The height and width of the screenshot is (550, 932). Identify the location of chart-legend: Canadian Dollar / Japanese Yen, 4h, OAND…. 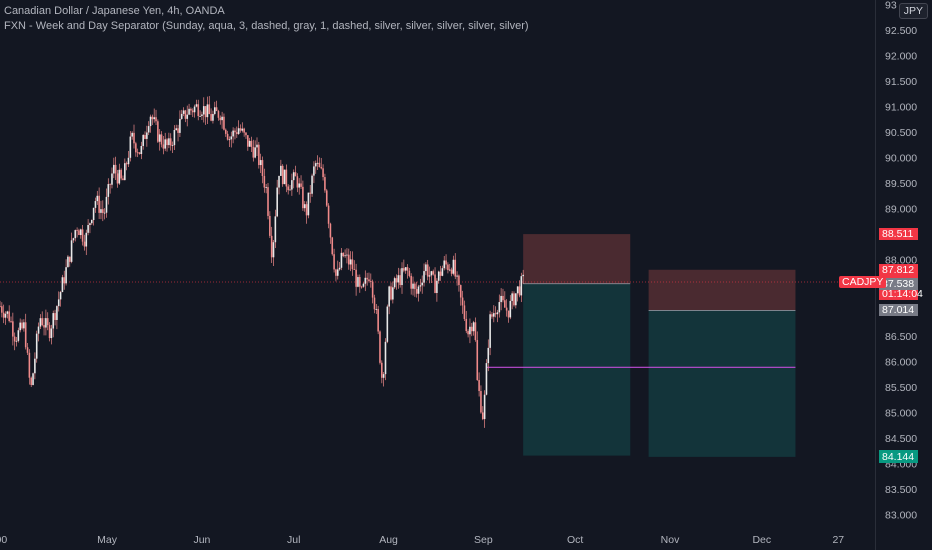
(266, 19).